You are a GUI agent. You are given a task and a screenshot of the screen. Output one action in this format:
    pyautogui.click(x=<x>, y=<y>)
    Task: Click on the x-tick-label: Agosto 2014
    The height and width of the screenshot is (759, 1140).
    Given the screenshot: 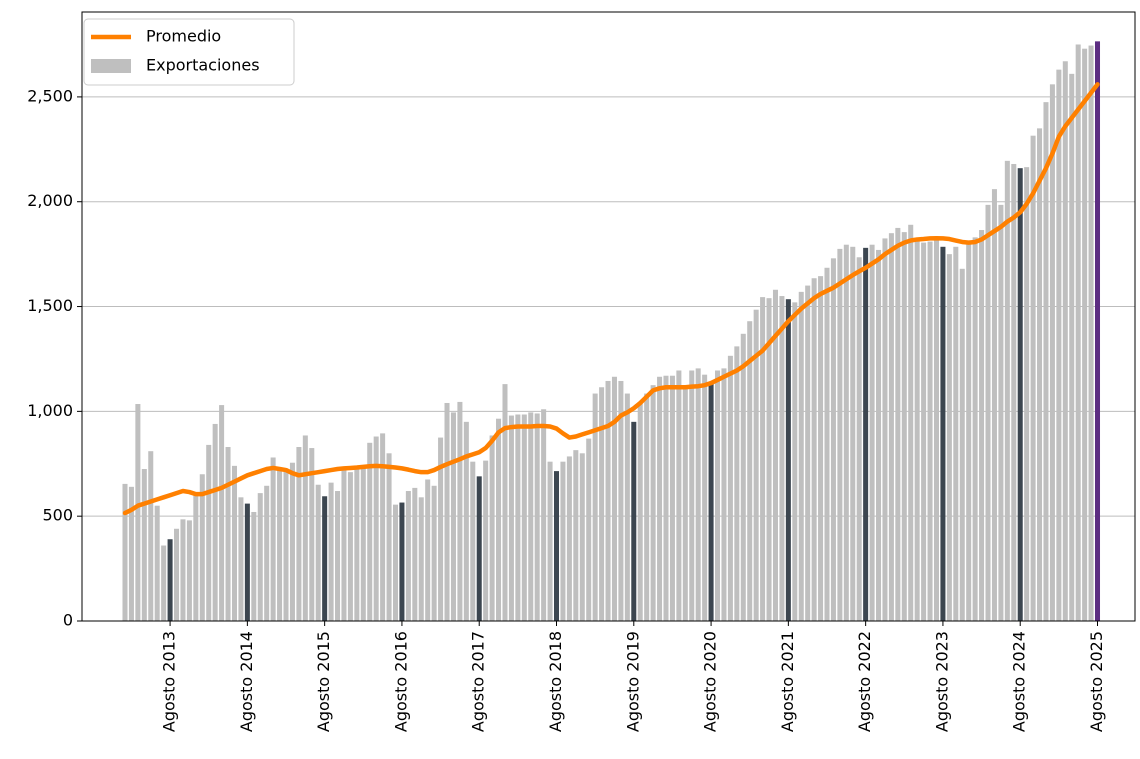 What is the action you would take?
    pyautogui.click(x=246, y=681)
    